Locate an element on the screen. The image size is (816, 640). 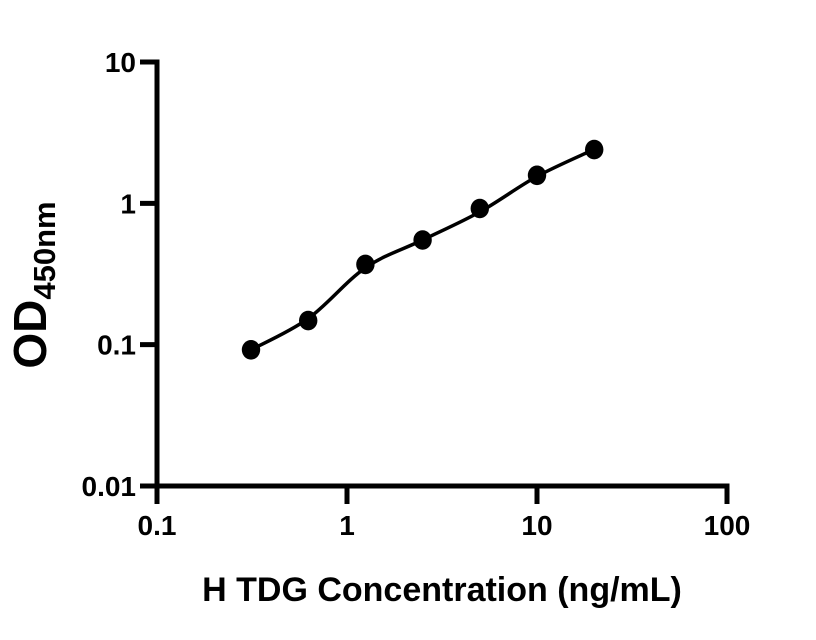
x-axis-ticks is located at coordinates (442, 495).